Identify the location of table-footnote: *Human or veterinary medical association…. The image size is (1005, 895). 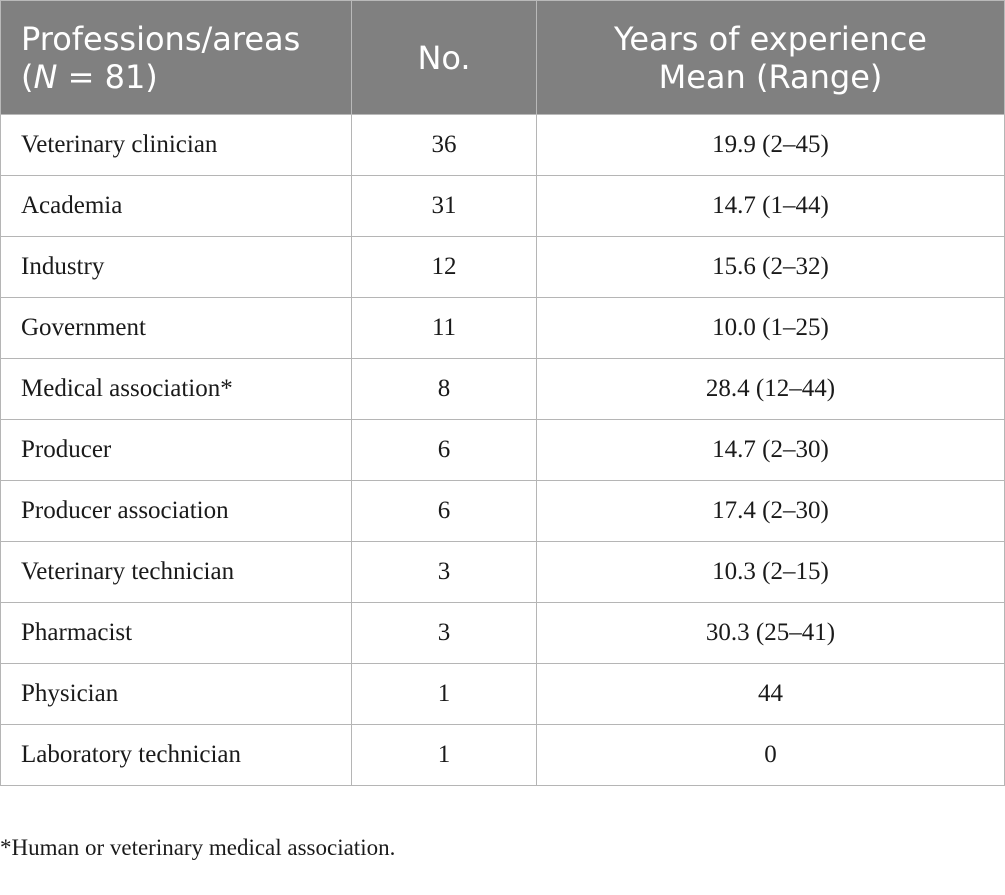
(198, 847).